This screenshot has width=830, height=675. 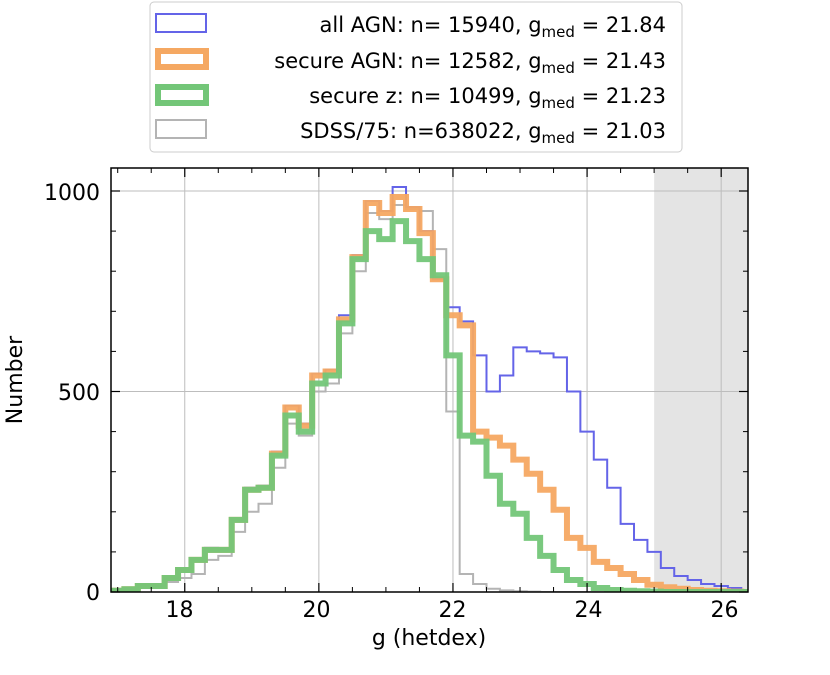 What do you see at coordinates (636, 61) in the screenshot?
I see `legend-gmed-secure-agn: 21.43` at bounding box center [636, 61].